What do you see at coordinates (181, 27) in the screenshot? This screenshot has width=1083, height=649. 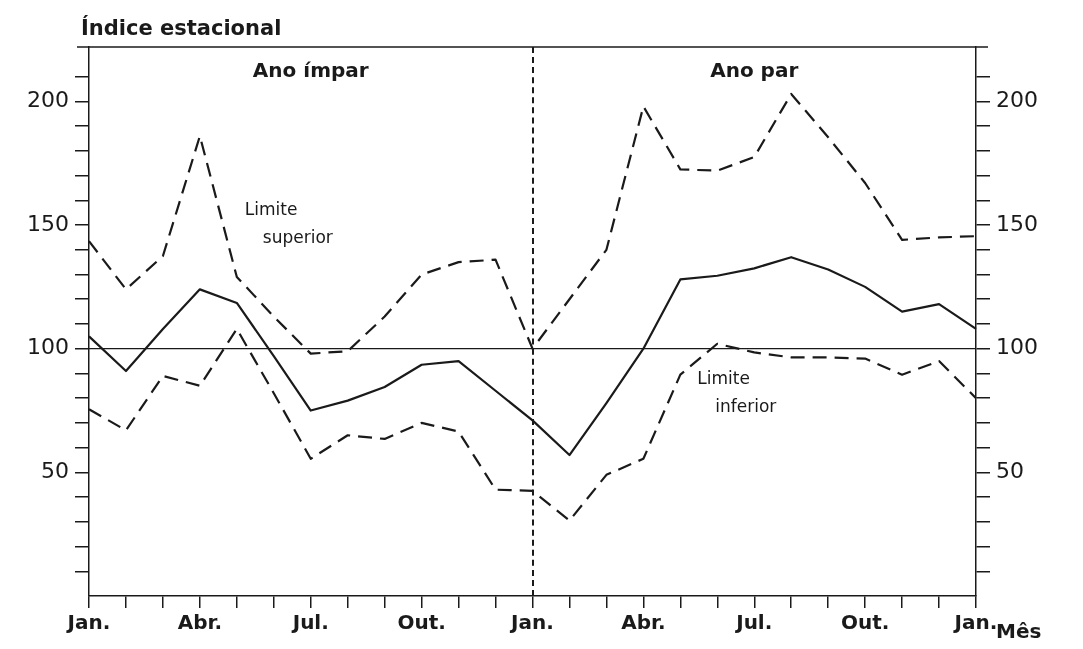 I see `y-axis-title: Índice estacional` at bounding box center [181, 27].